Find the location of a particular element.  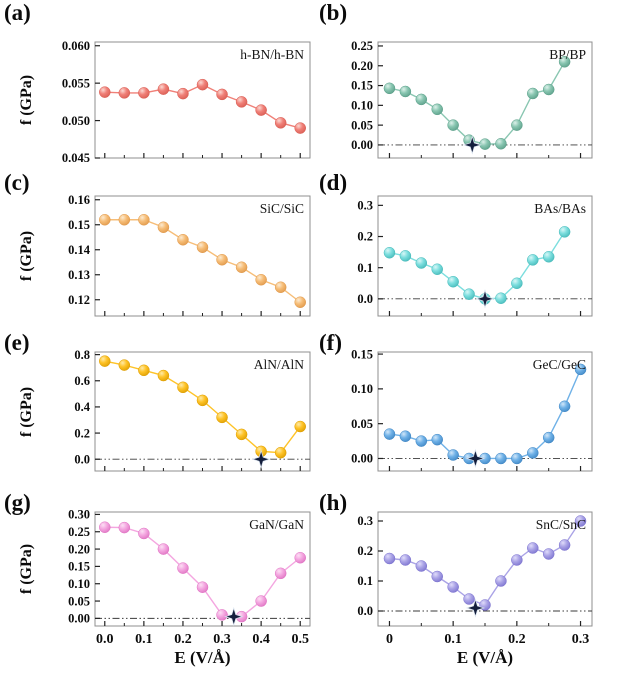

y-tick-label: 0.14 is located at coordinates (79, 250).